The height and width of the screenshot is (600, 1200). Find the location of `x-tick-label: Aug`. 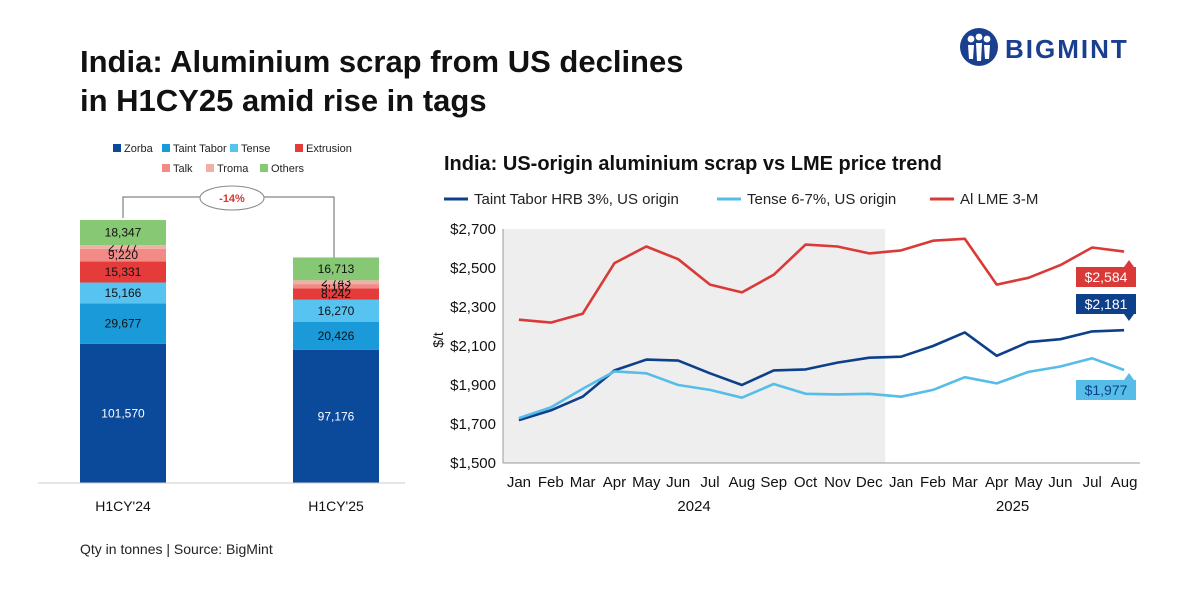

x-tick-label: Aug is located at coordinates (1124, 482).